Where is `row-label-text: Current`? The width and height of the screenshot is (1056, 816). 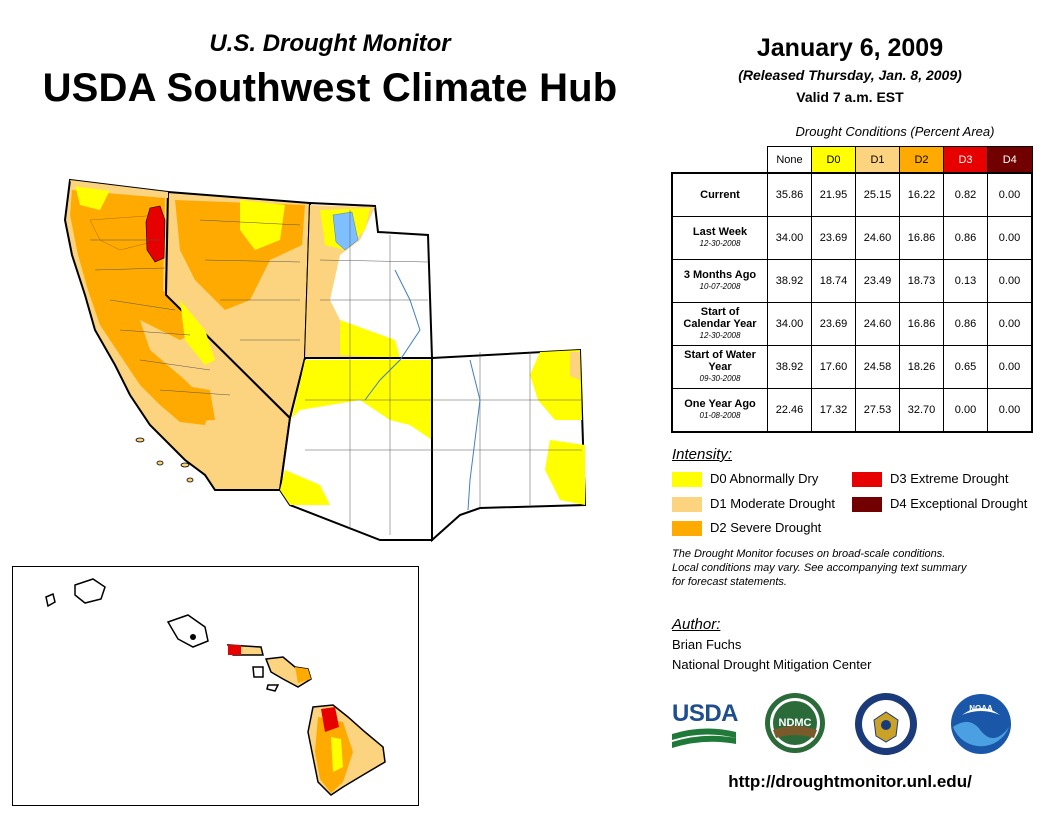 row-label-text: Current is located at coordinates (720, 195).